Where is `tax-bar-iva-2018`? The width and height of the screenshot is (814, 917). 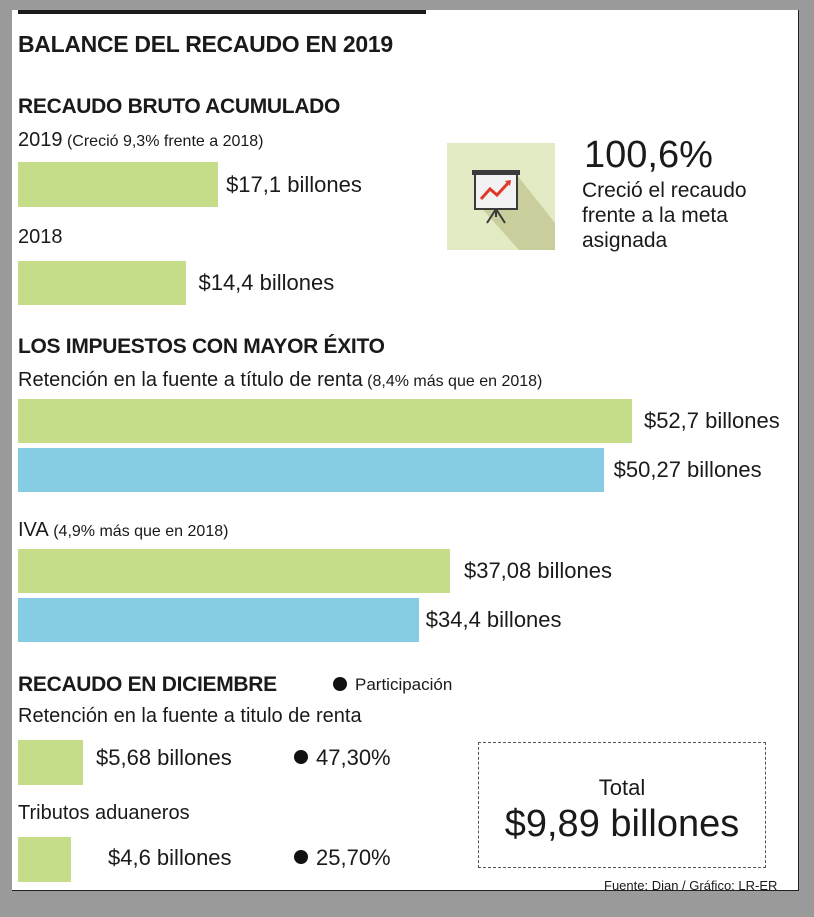 tax-bar-iva-2018 is located at coordinates (218, 620).